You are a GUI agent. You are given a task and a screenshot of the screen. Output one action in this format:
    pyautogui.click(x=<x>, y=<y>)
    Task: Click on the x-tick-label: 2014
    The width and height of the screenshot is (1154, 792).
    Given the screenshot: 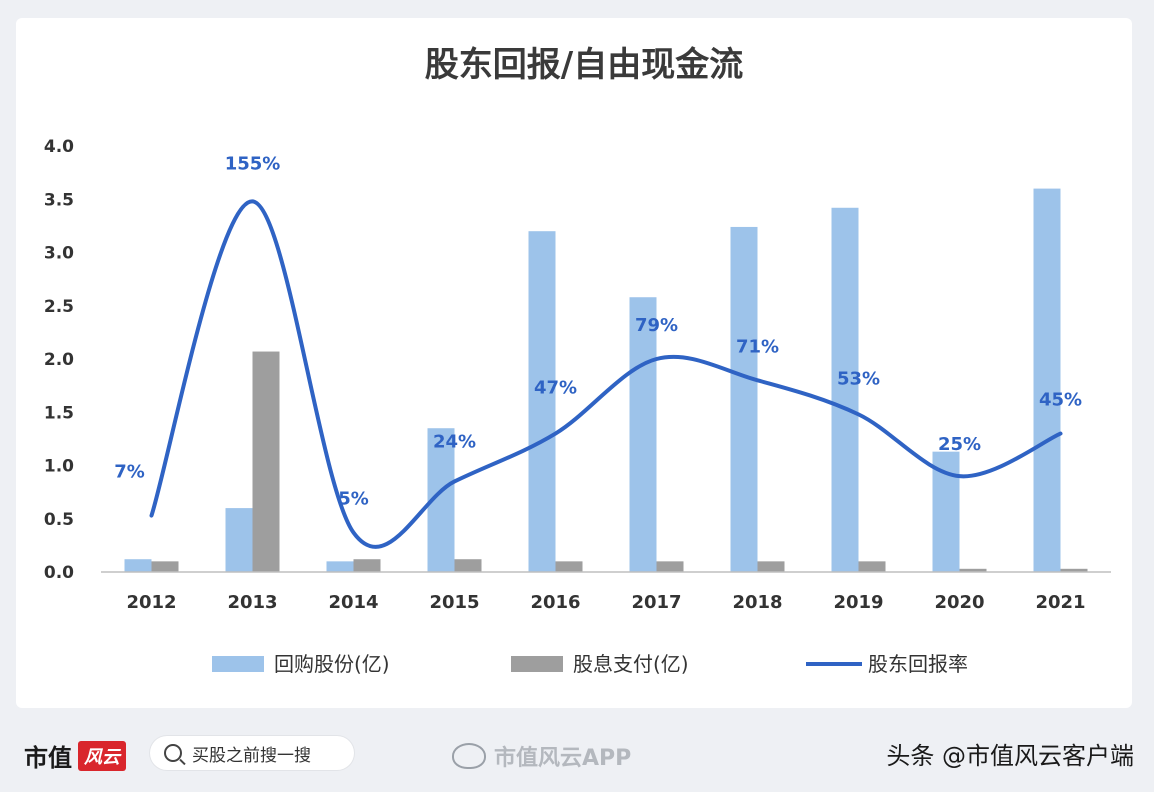 What is the action you would take?
    pyautogui.click(x=353, y=602)
    